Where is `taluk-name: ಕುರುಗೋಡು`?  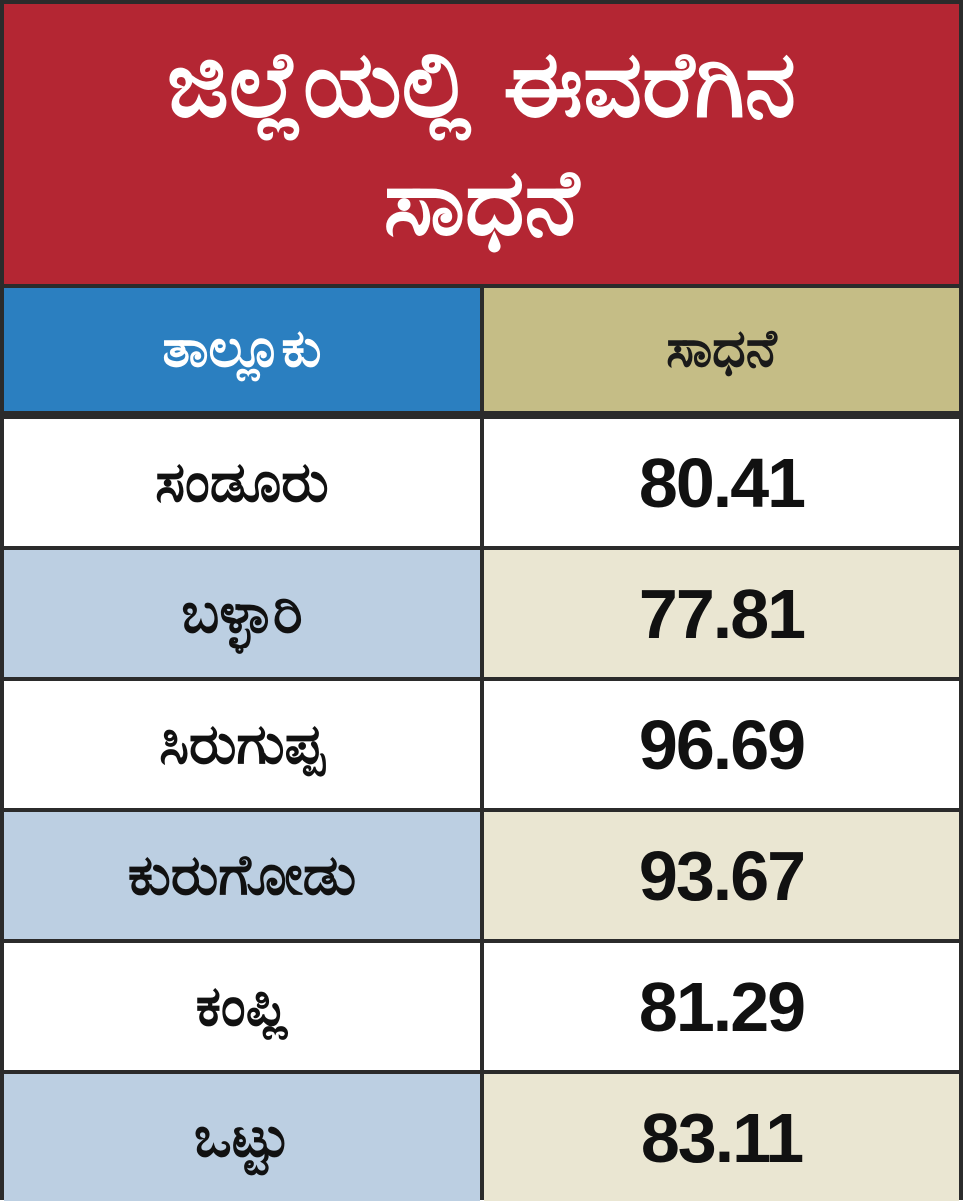
taluk-name: ಕುರುಗೋಡು is located at coordinates (242, 875).